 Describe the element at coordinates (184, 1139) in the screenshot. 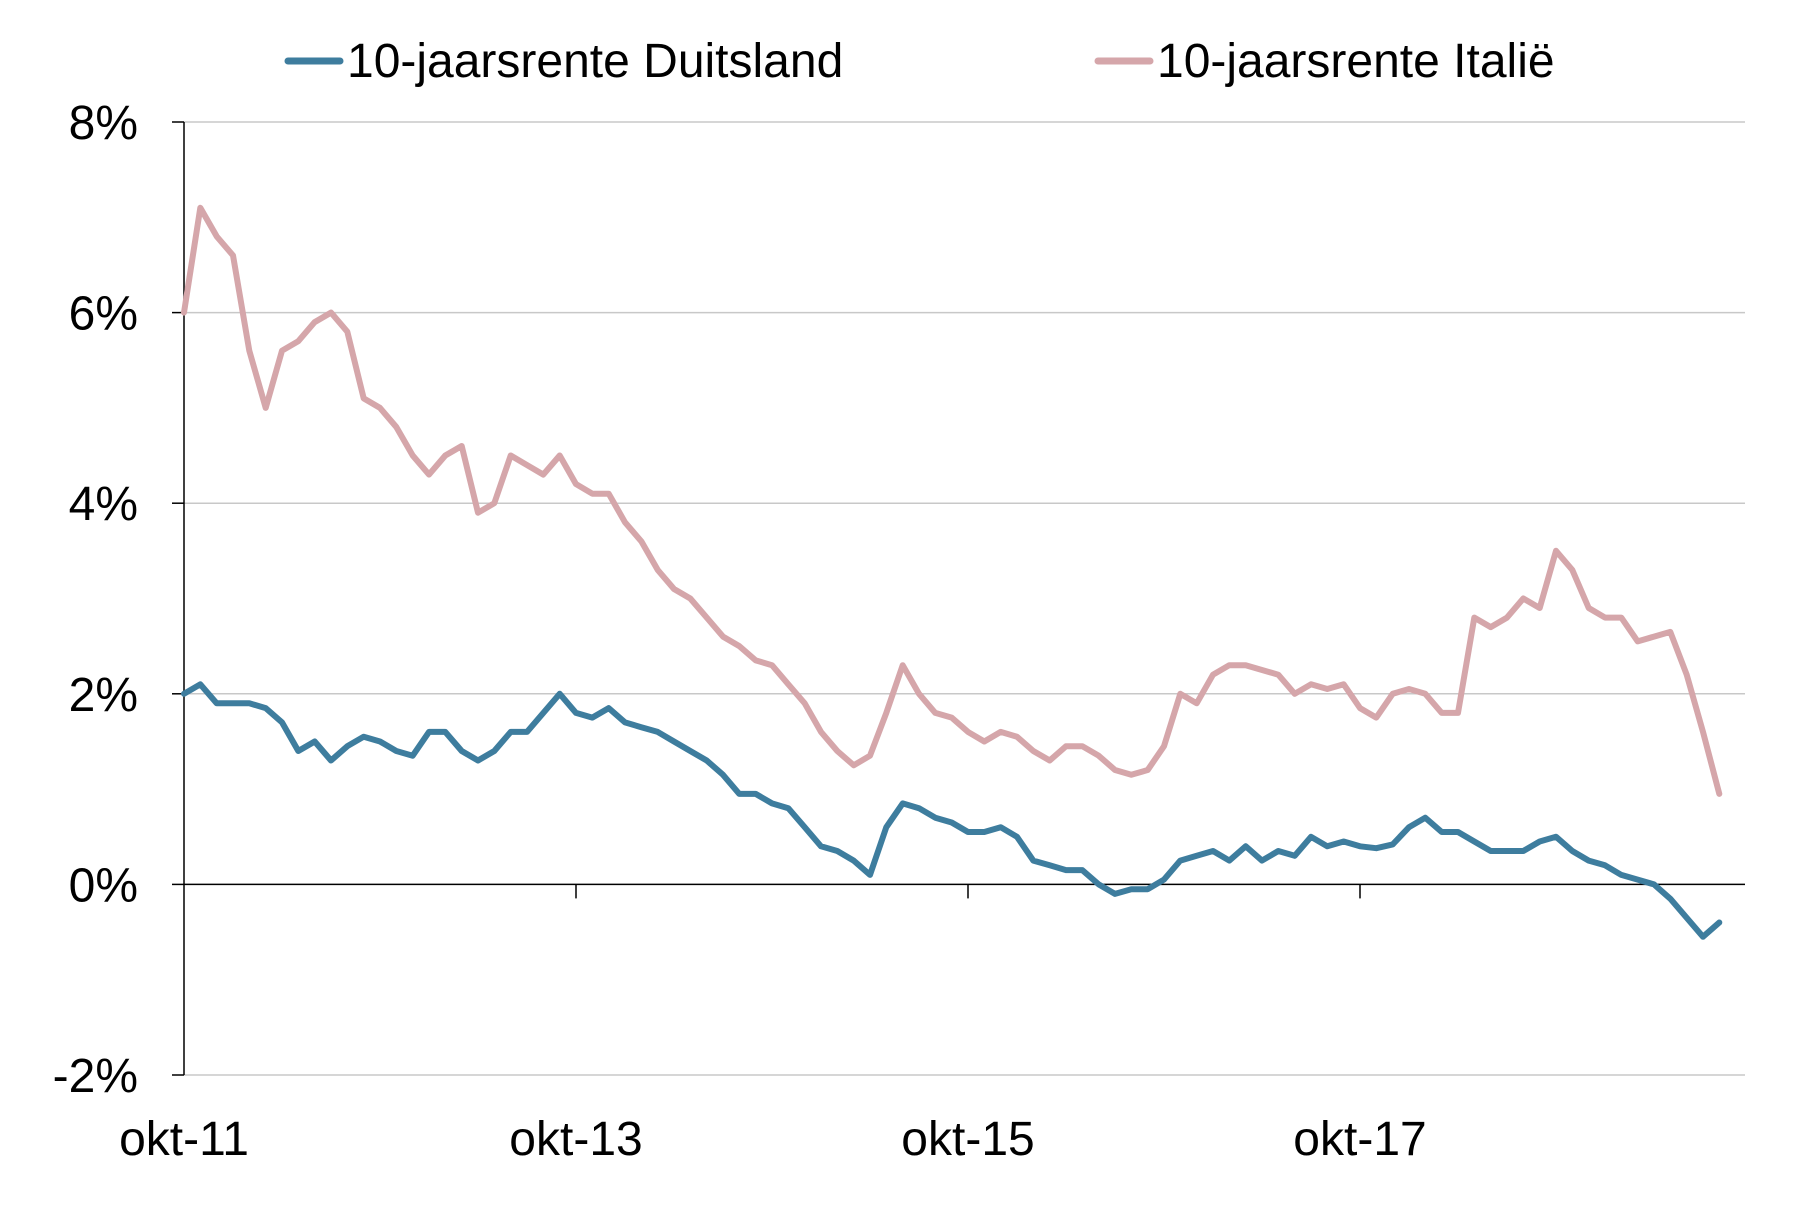

I see `x-tick-label: okt-11` at that location.